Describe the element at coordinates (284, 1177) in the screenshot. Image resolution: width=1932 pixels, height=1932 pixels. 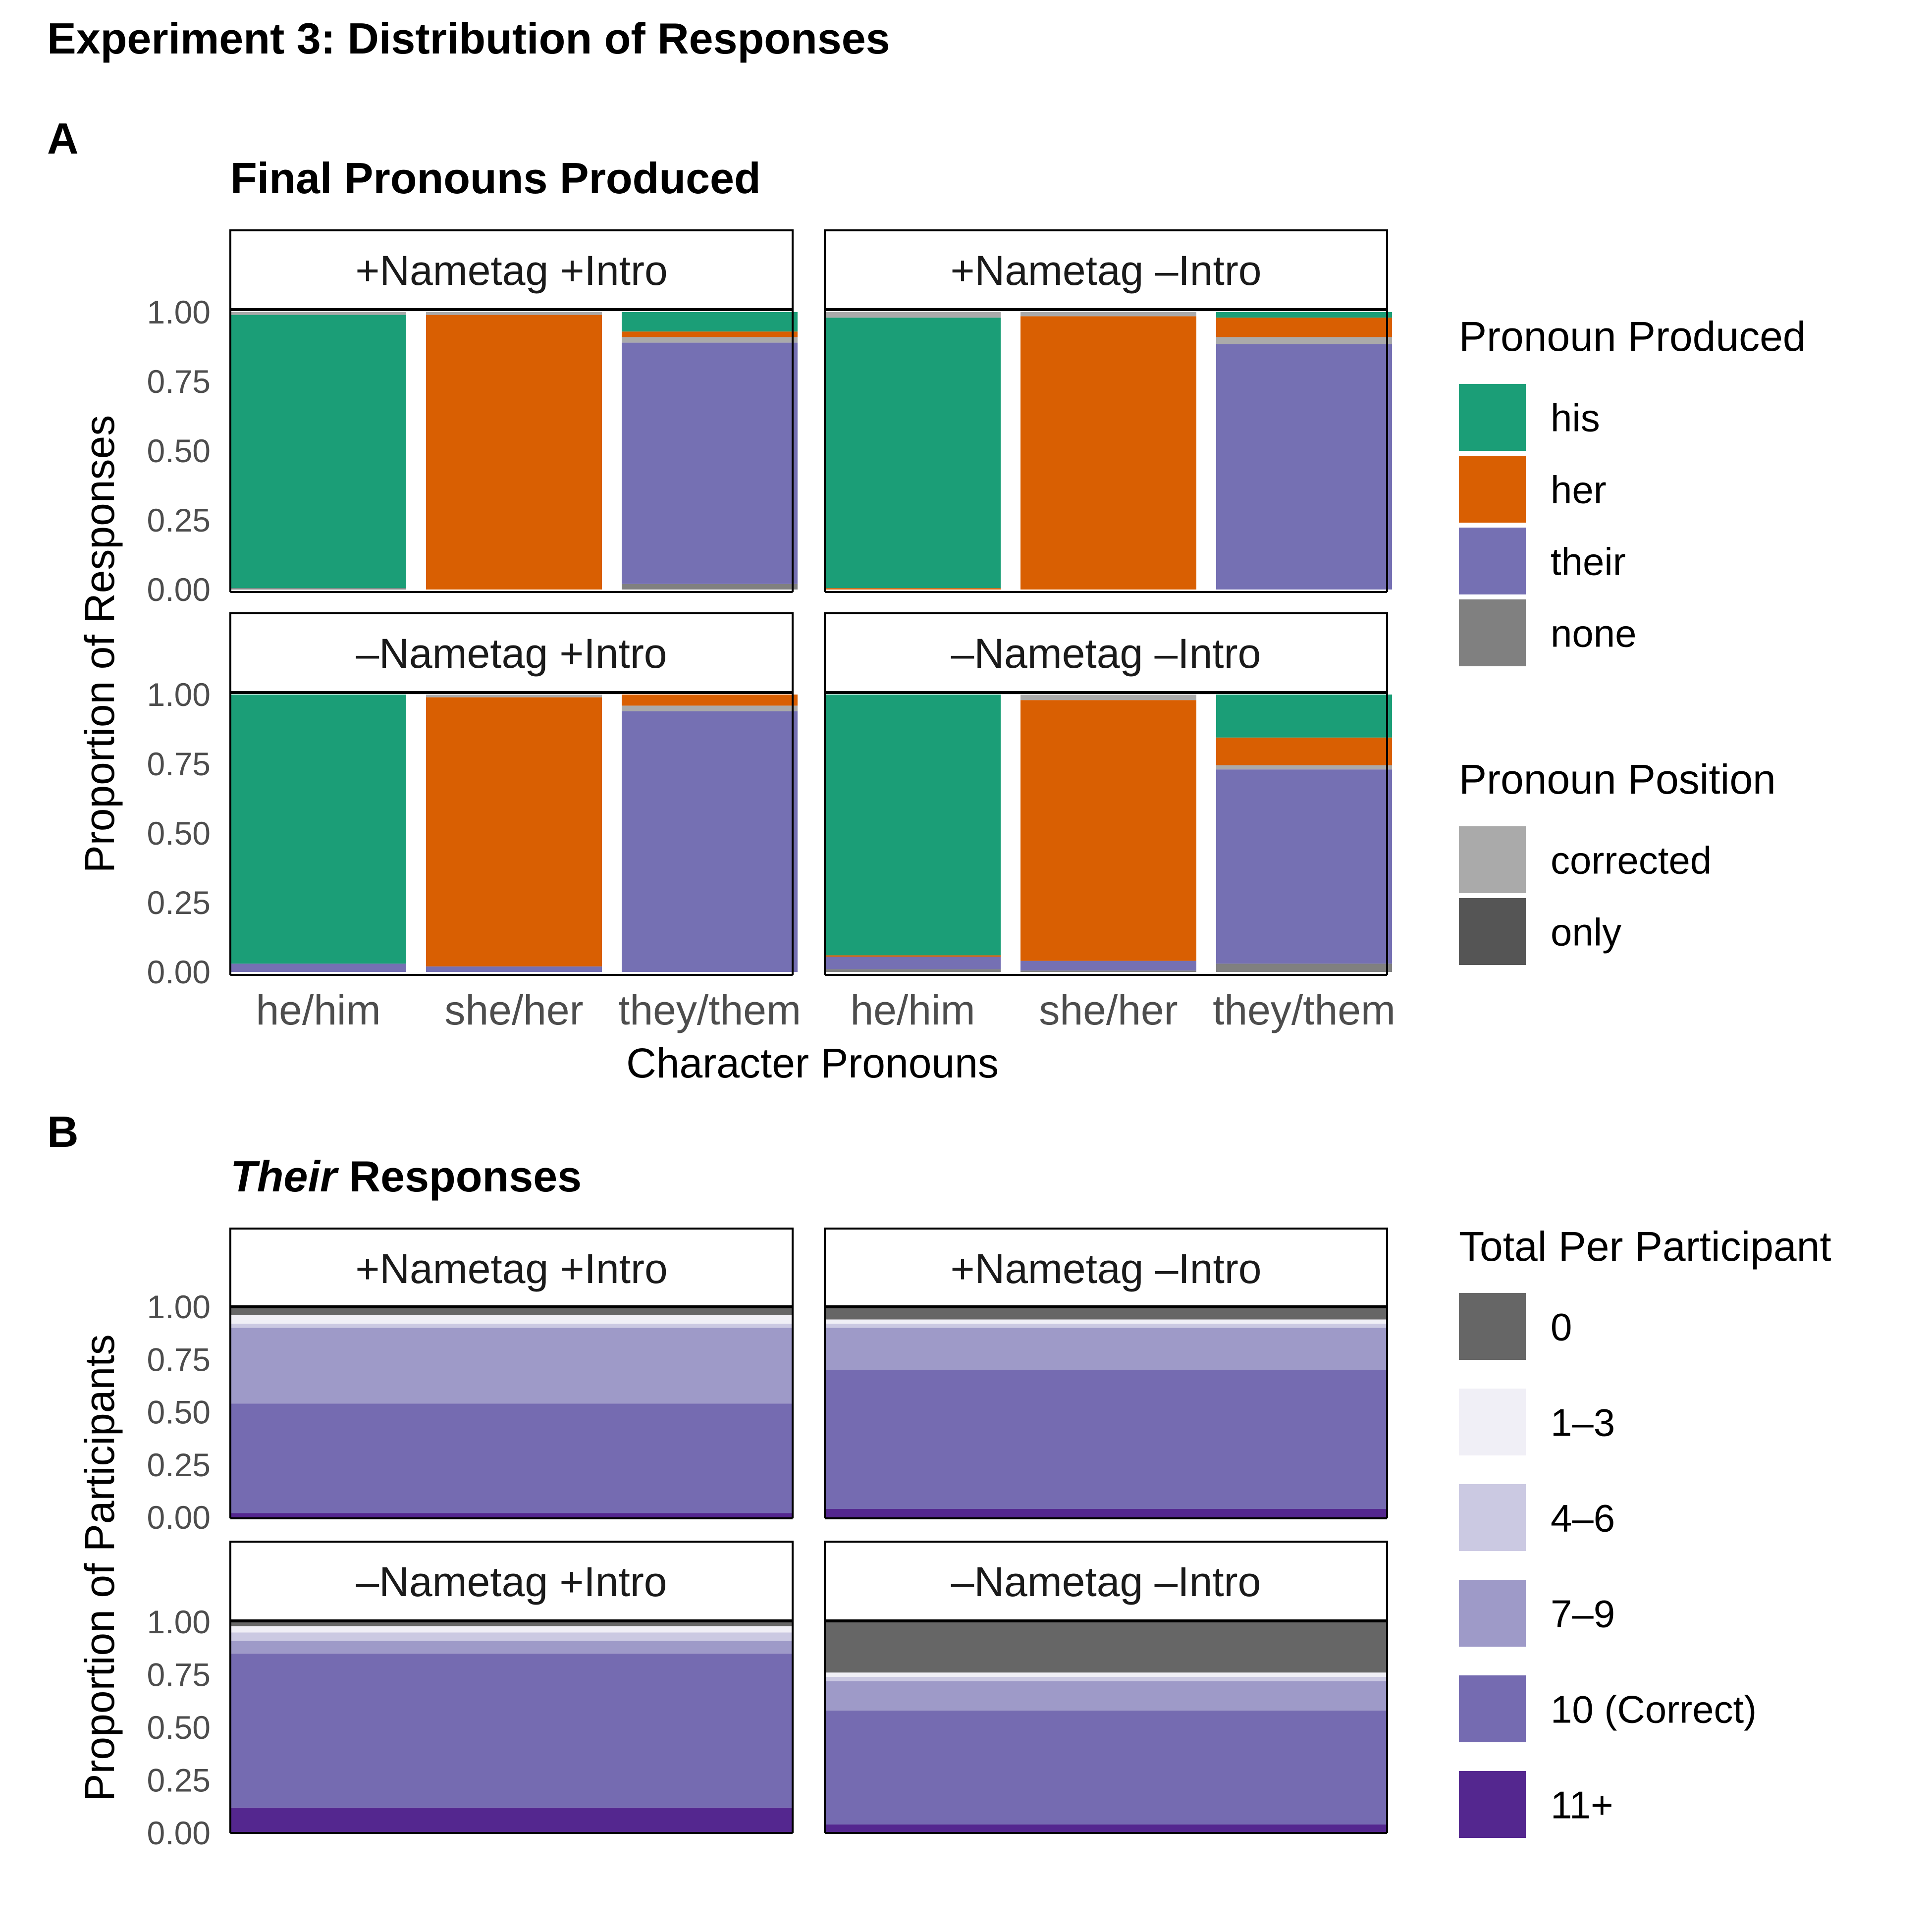
I see `panel-b-title-italic: Their` at that location.